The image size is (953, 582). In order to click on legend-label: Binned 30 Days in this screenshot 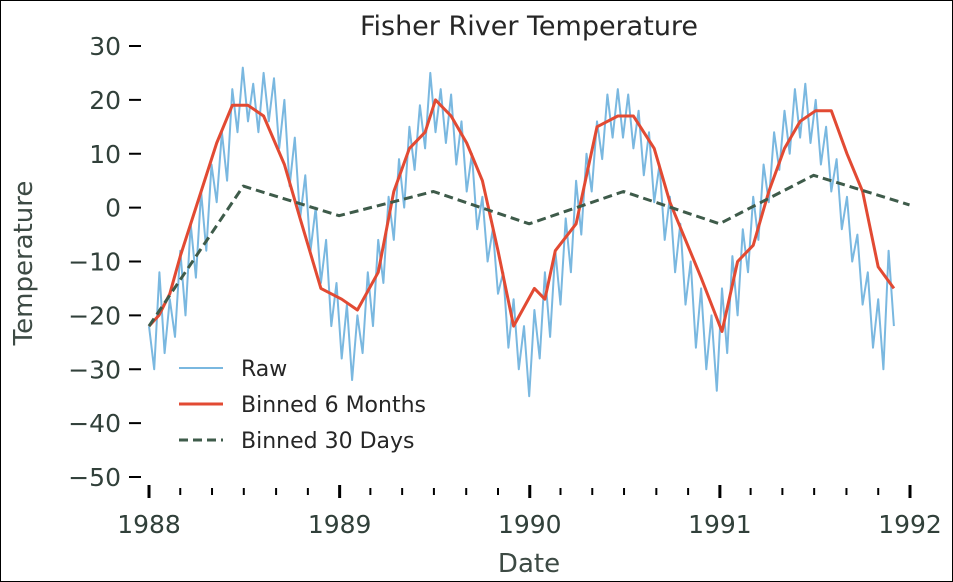, I will do `click(327, 441)`.